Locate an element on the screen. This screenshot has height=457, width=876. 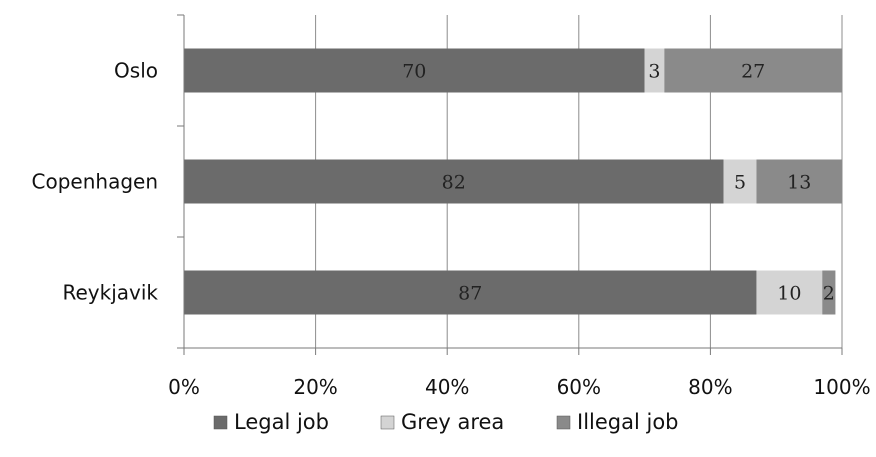
category-labels: Oslo Copenhagen Reykjavik is located at coordinates (95, 182).